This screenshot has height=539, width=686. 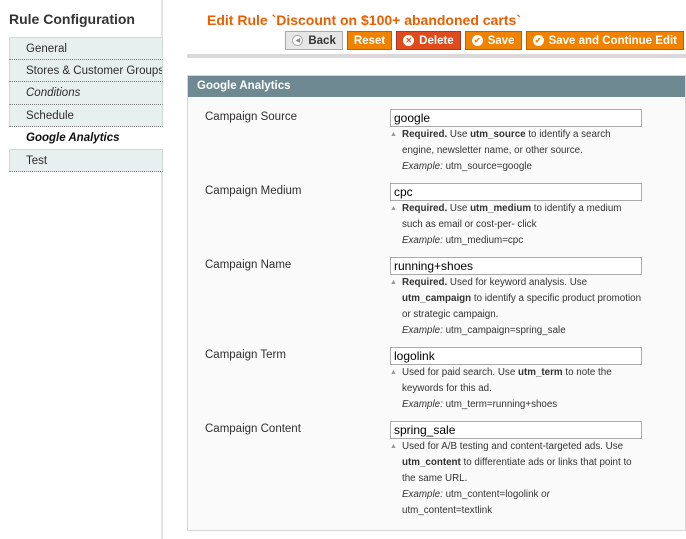 I want to click on note-line: Example: utm_campaign=spring_sale, so click(x=542, y=331).